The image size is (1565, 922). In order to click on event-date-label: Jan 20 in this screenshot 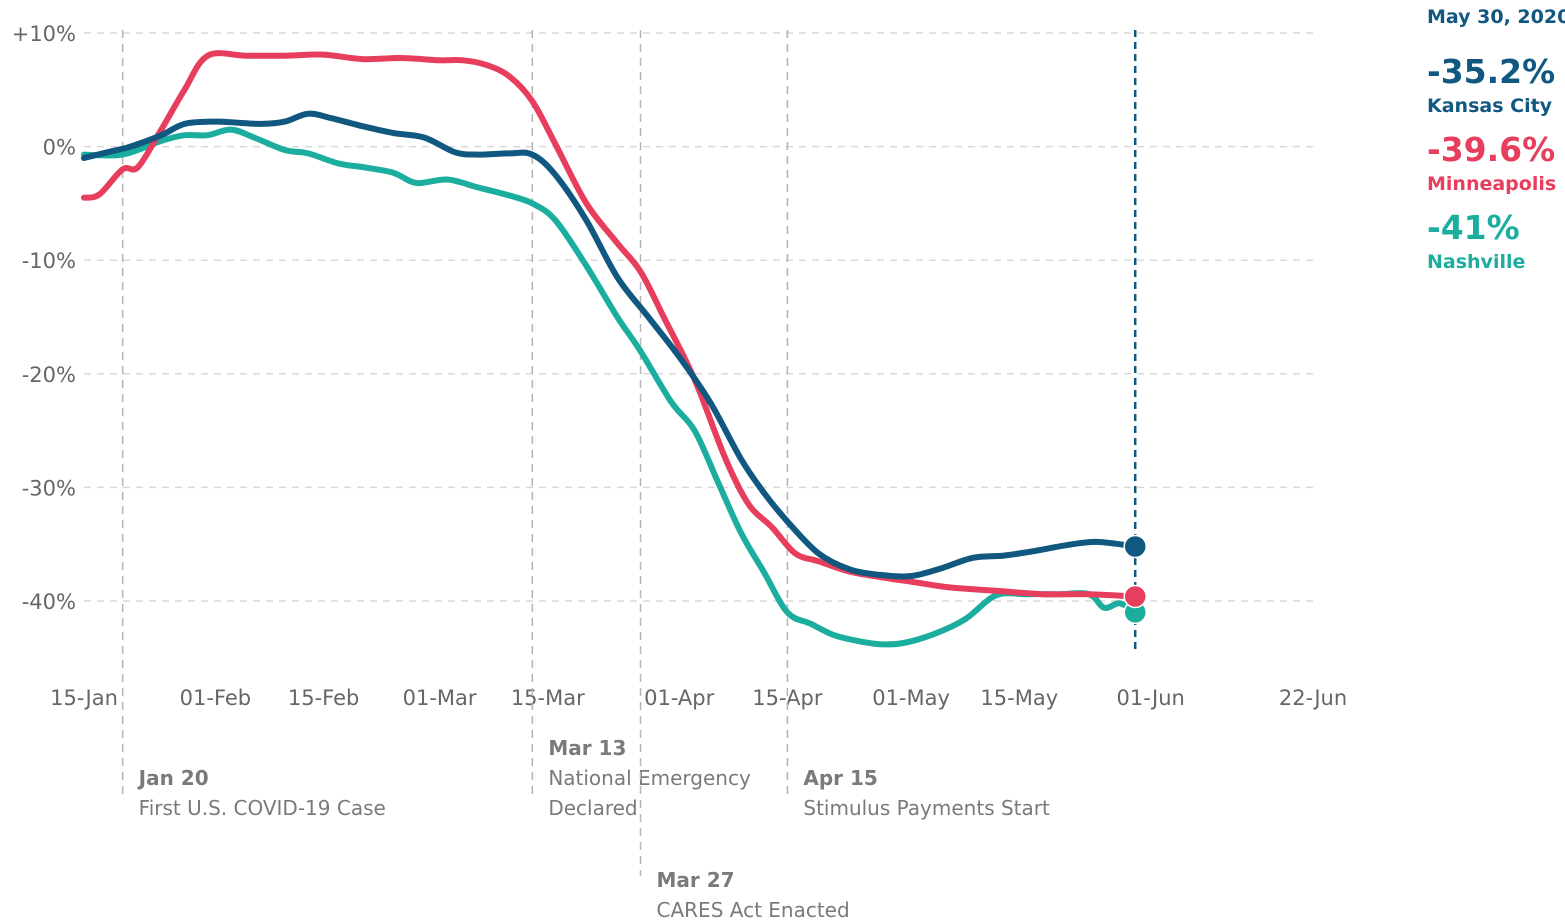, I will do `click(173, 778)`.